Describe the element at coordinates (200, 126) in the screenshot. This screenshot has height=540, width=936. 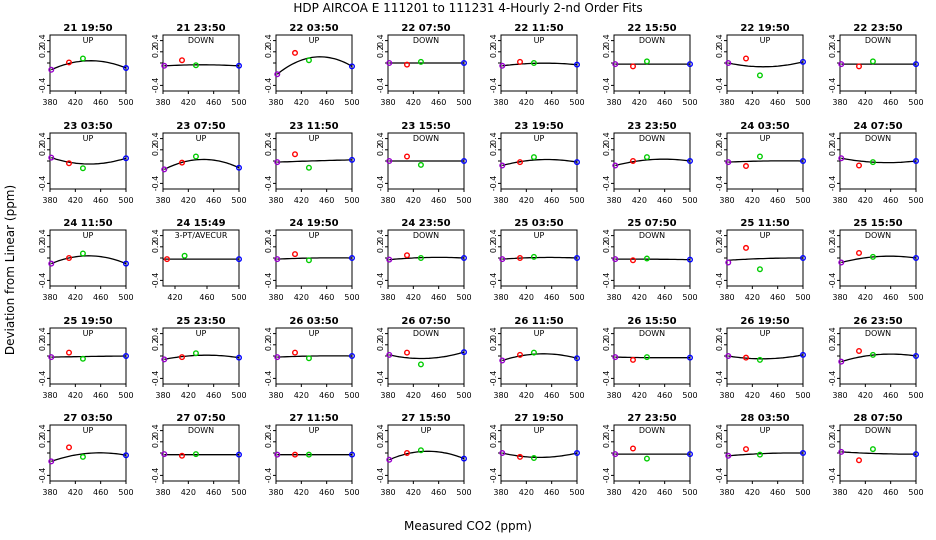
I see `panel-title: 23 07:50` at that location.